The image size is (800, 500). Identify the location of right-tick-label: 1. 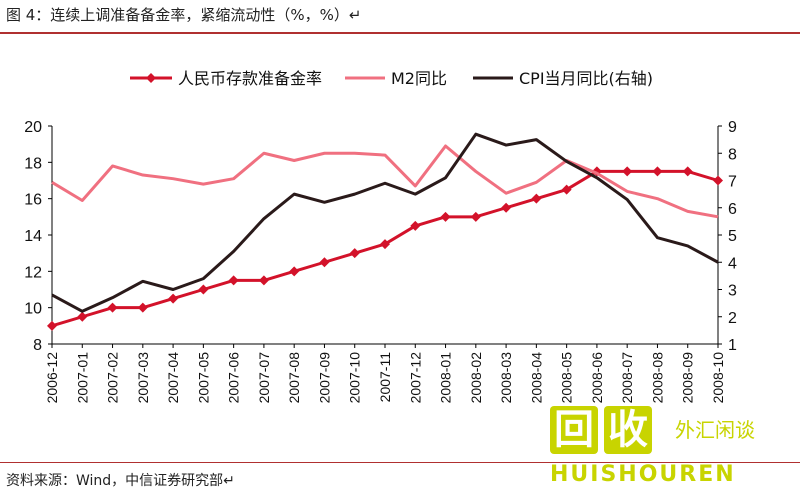
(732, 345).